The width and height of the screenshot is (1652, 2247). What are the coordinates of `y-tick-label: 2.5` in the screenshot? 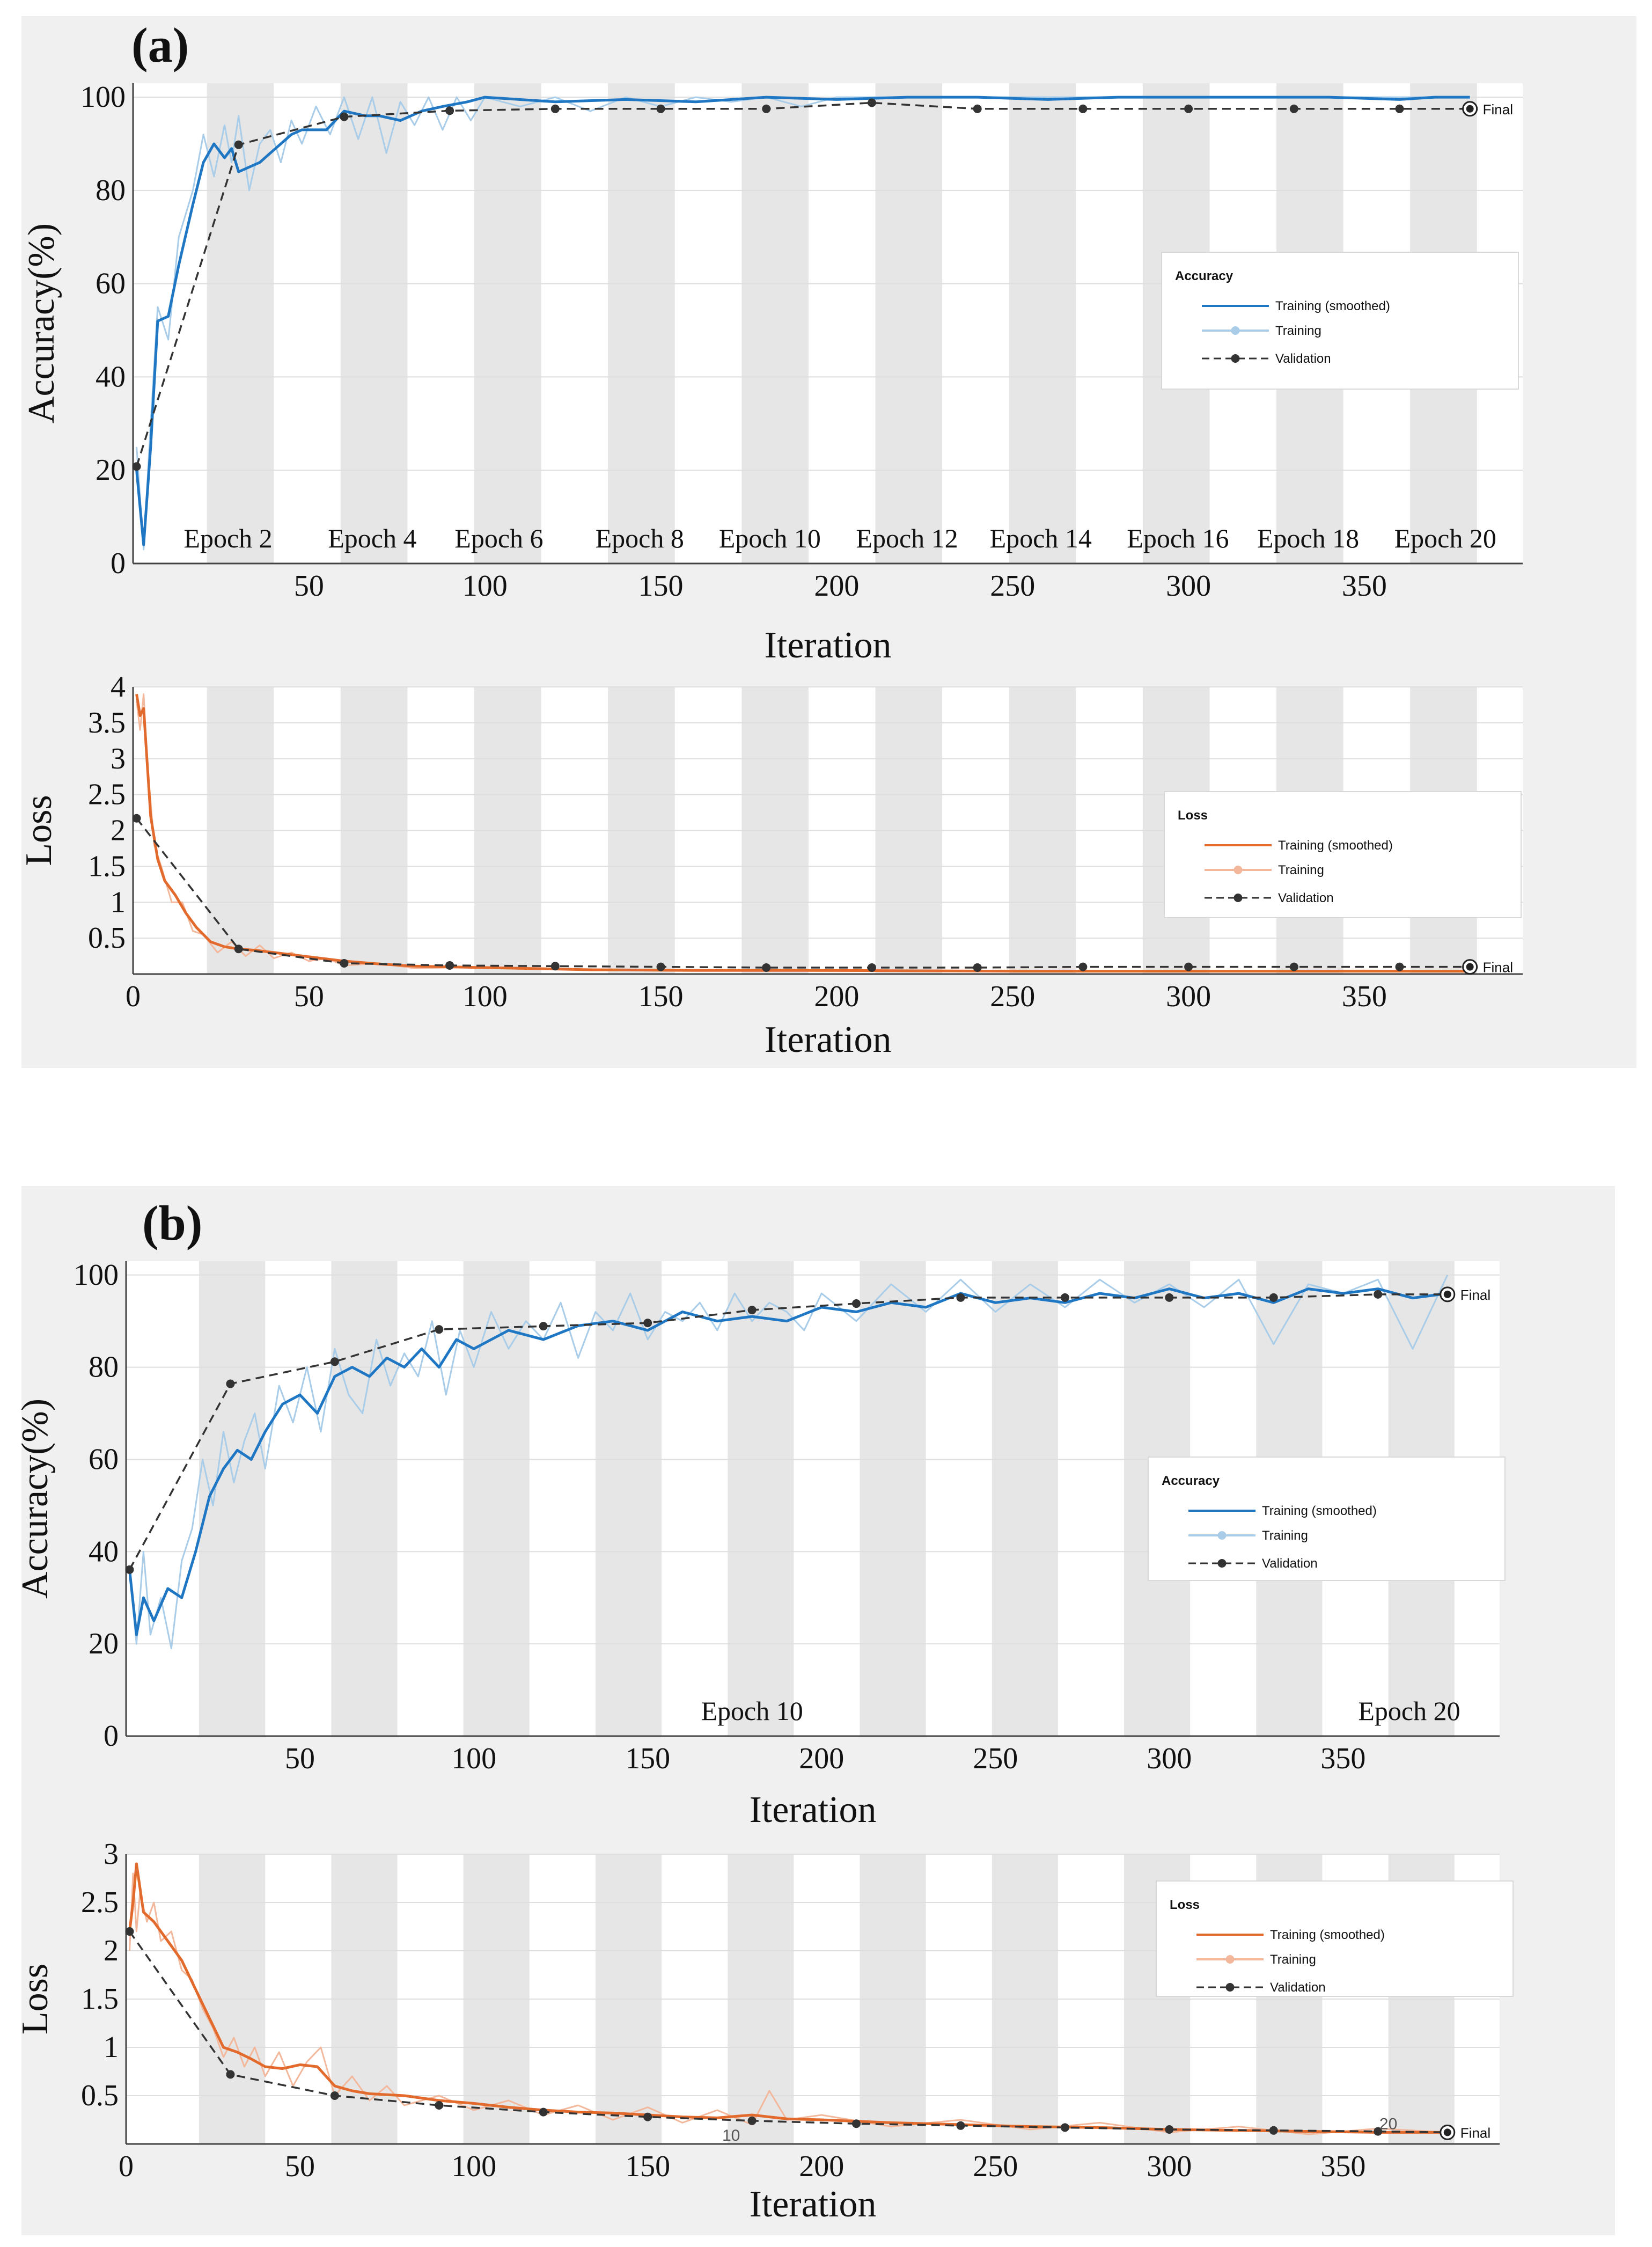 It's located at (100, 1903).